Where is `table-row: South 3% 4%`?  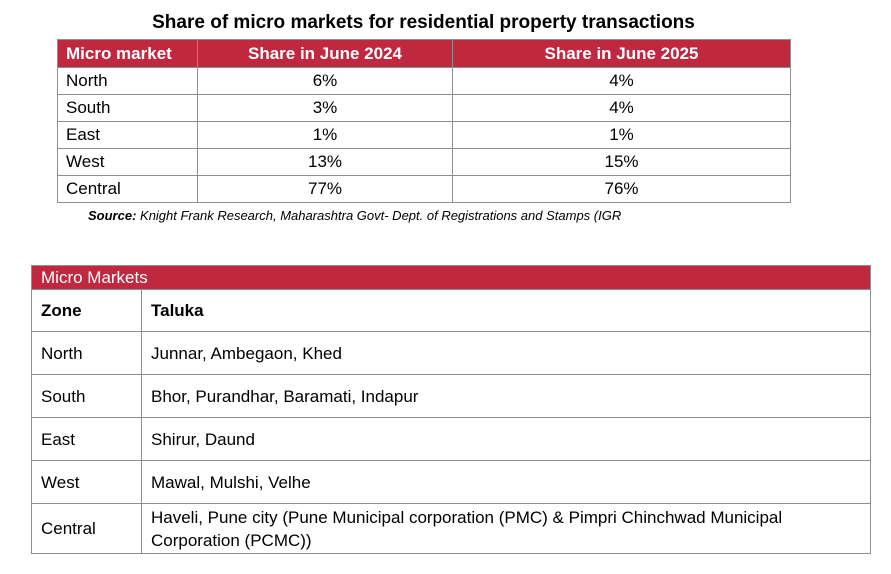 table-row: South 3% 4% is located at coordinates (424, 108).